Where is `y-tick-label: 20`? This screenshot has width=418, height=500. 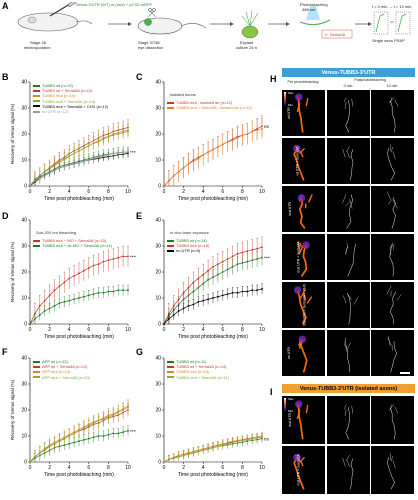 y-tick-label: 20 is located at coordinates (24, 273).